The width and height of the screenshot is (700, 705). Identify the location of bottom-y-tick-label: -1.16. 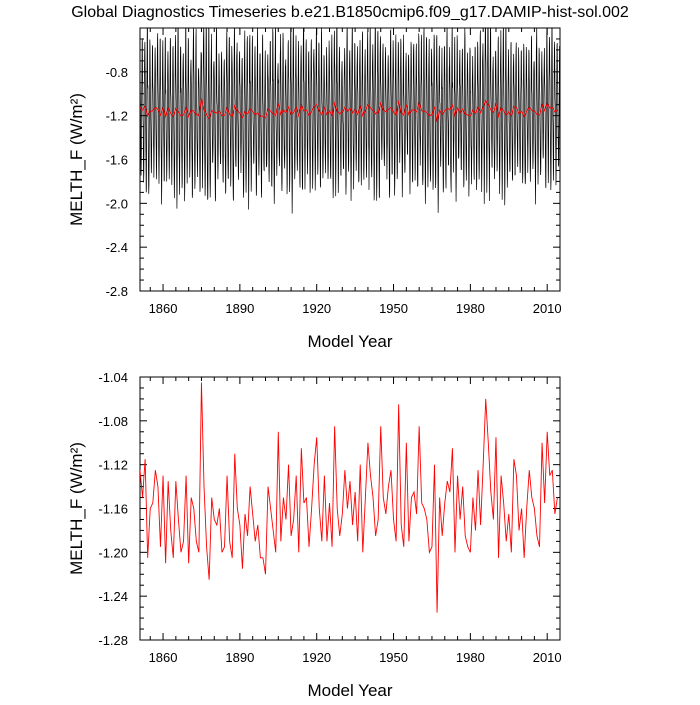
(113, 509).